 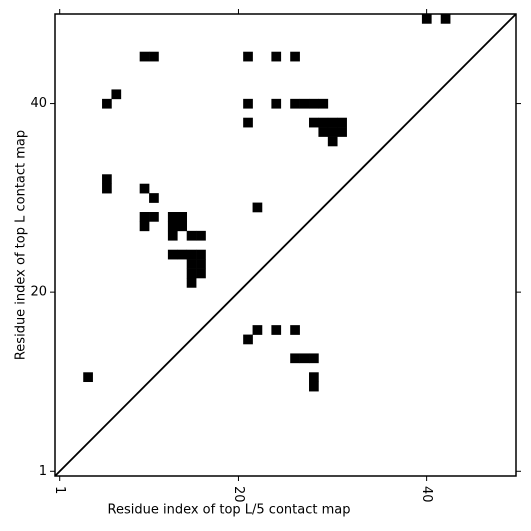 What do you see at coordinates (43, 471) in the screenshot?
I see `y-tick-label: 1` at bounding box center [43, 471].